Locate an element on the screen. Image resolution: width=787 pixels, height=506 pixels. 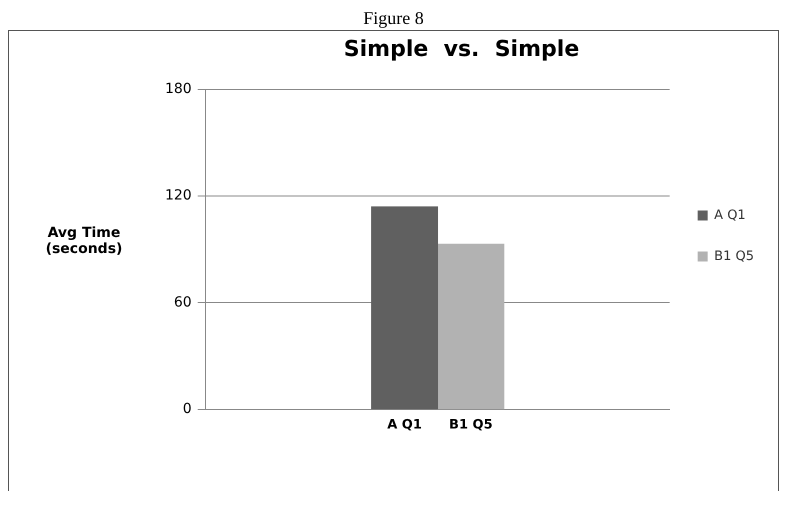
y-tick-label: 60 is located at coordinates (183, 302).